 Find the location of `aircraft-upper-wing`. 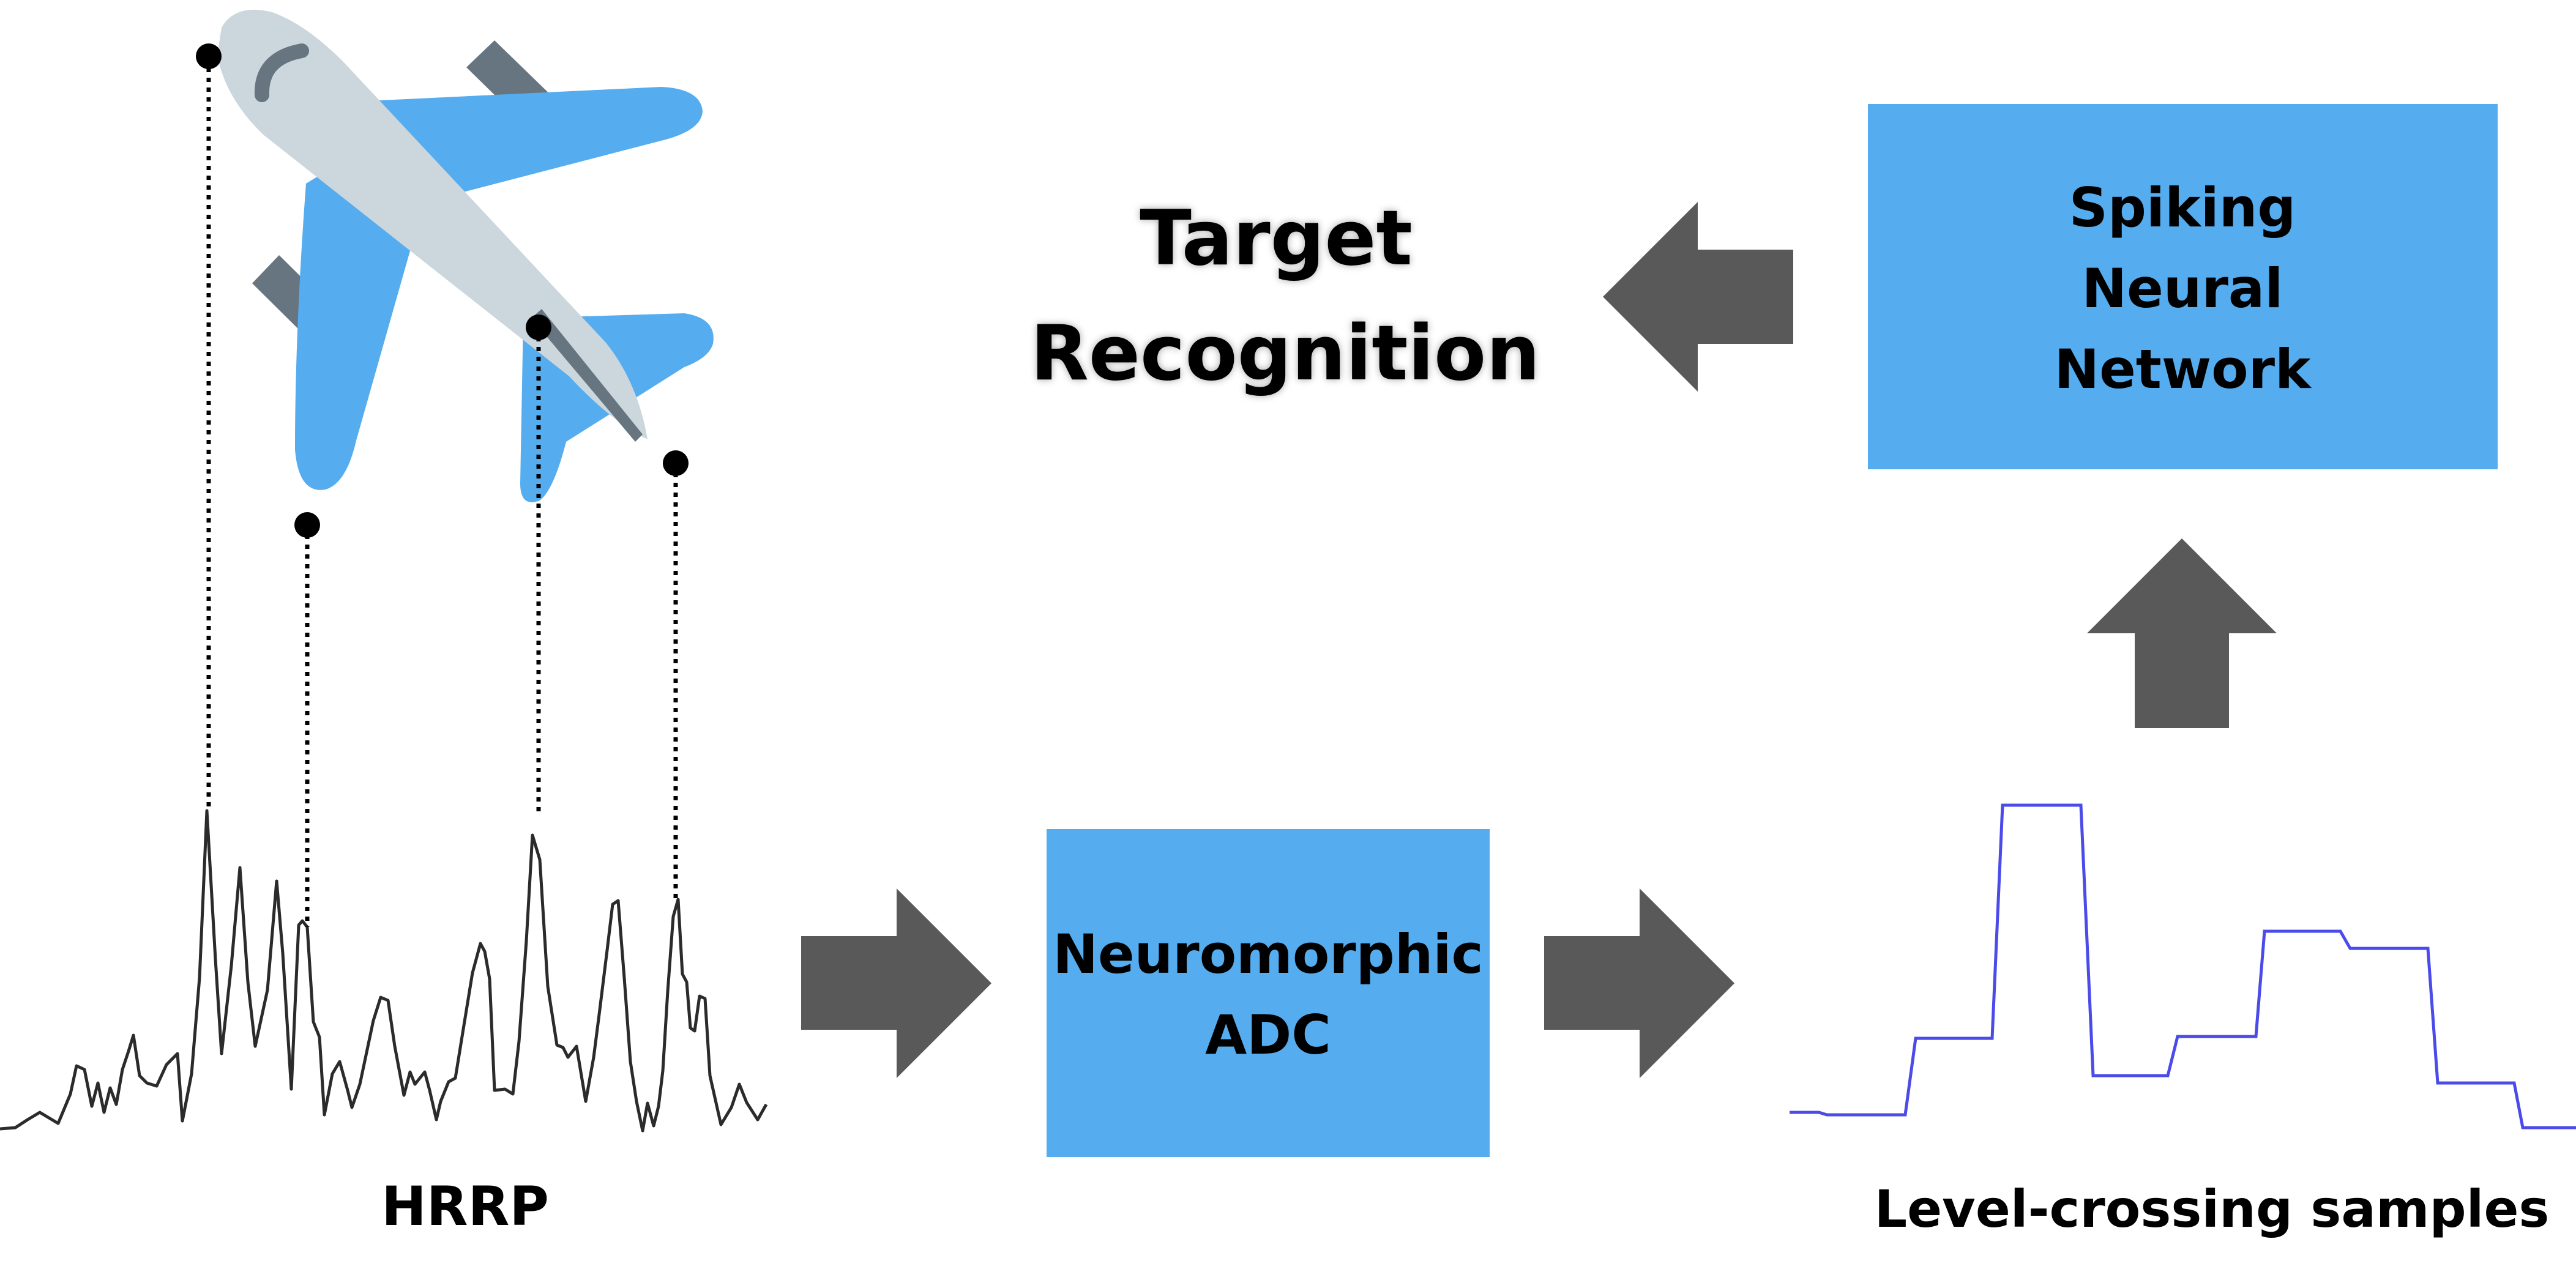

aircraft-upper-wing is located at coordinates (535, 144).